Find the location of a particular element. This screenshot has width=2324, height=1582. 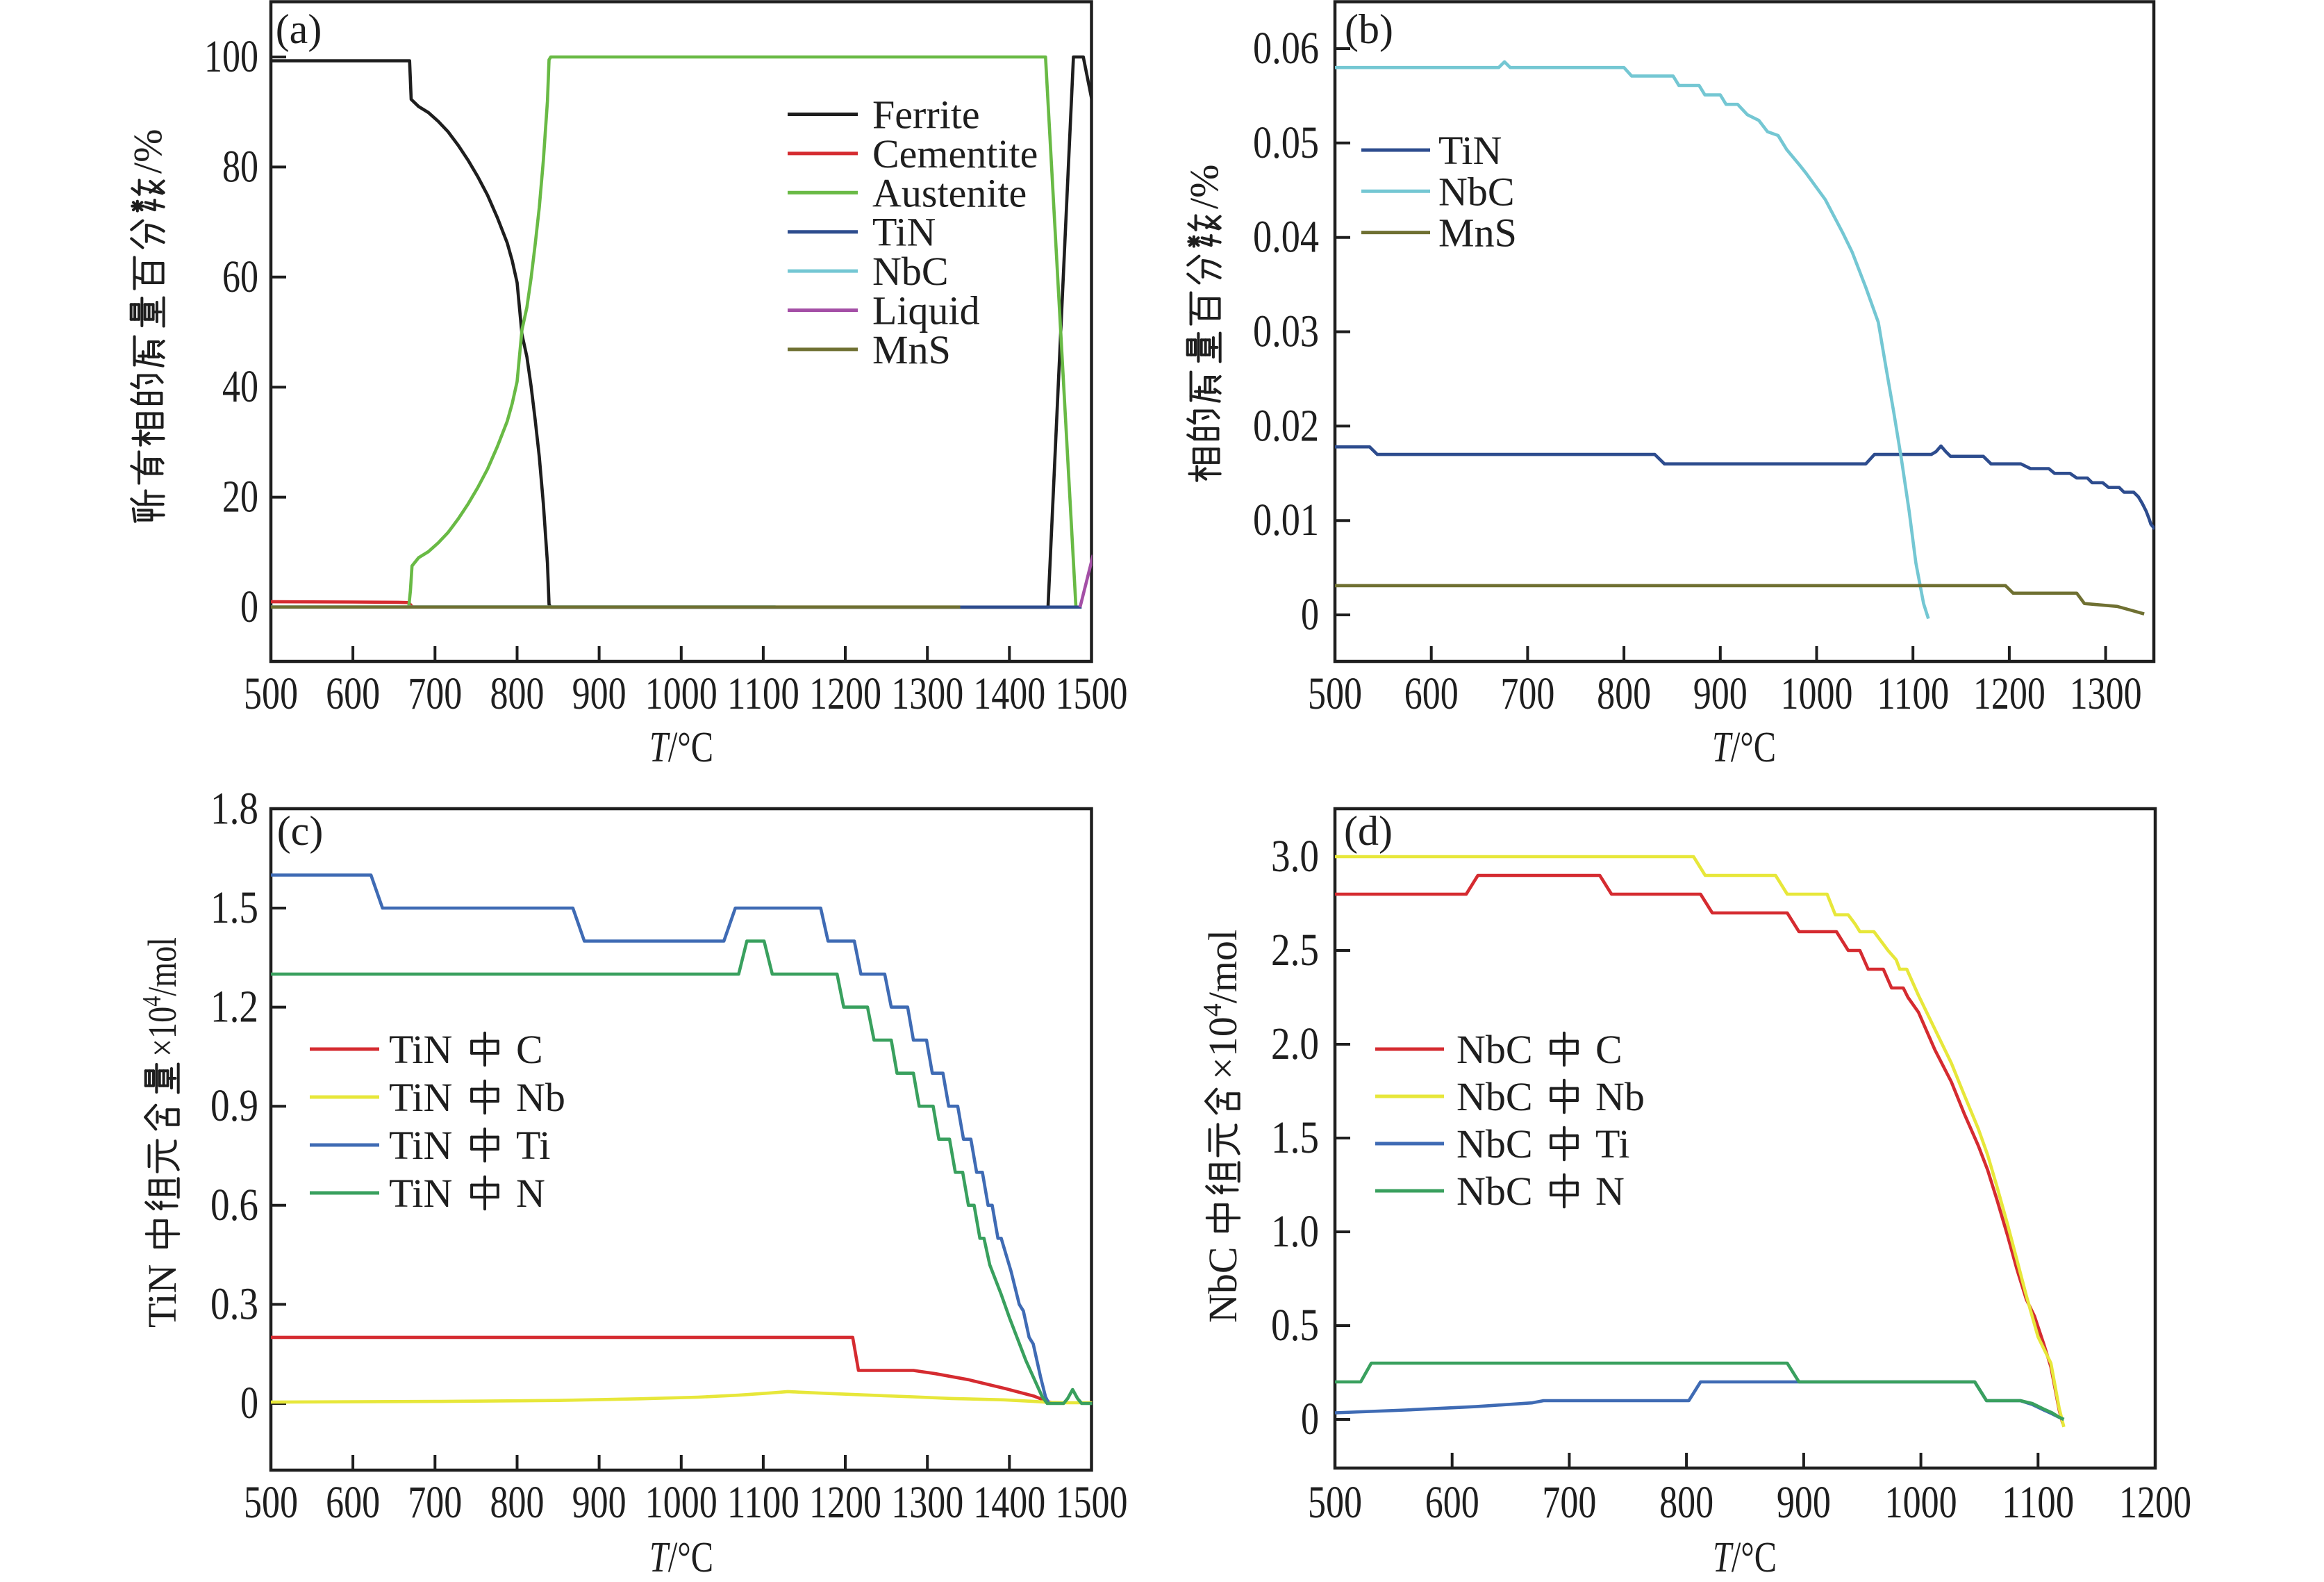

svg-text: 0.03 is located at coordinates (1286, 332).